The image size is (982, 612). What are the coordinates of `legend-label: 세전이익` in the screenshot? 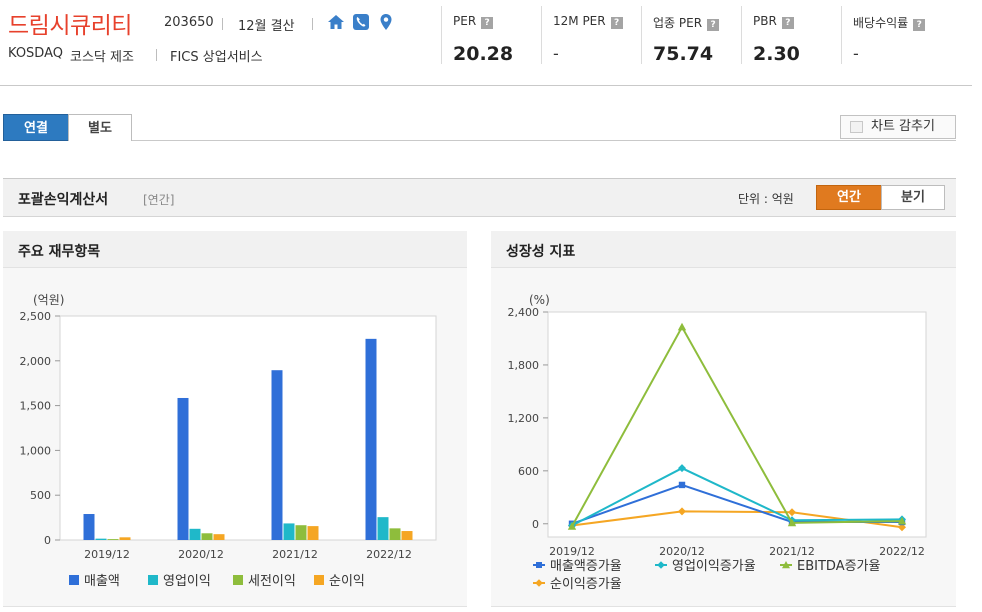 It's located at (272, 581).